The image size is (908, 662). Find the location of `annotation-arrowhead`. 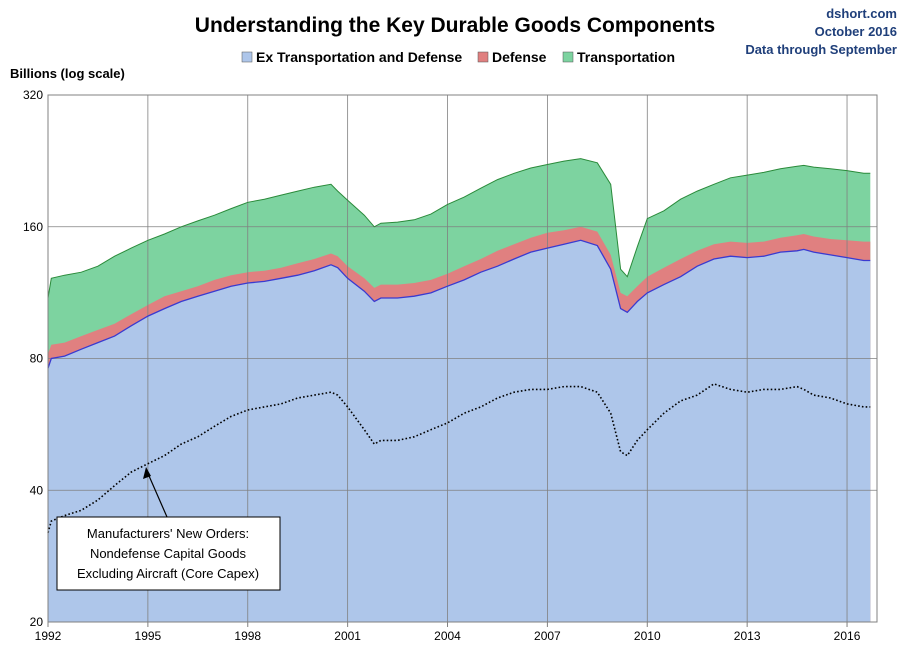

annotation-arrowhead is located at coordinates (147, 473).